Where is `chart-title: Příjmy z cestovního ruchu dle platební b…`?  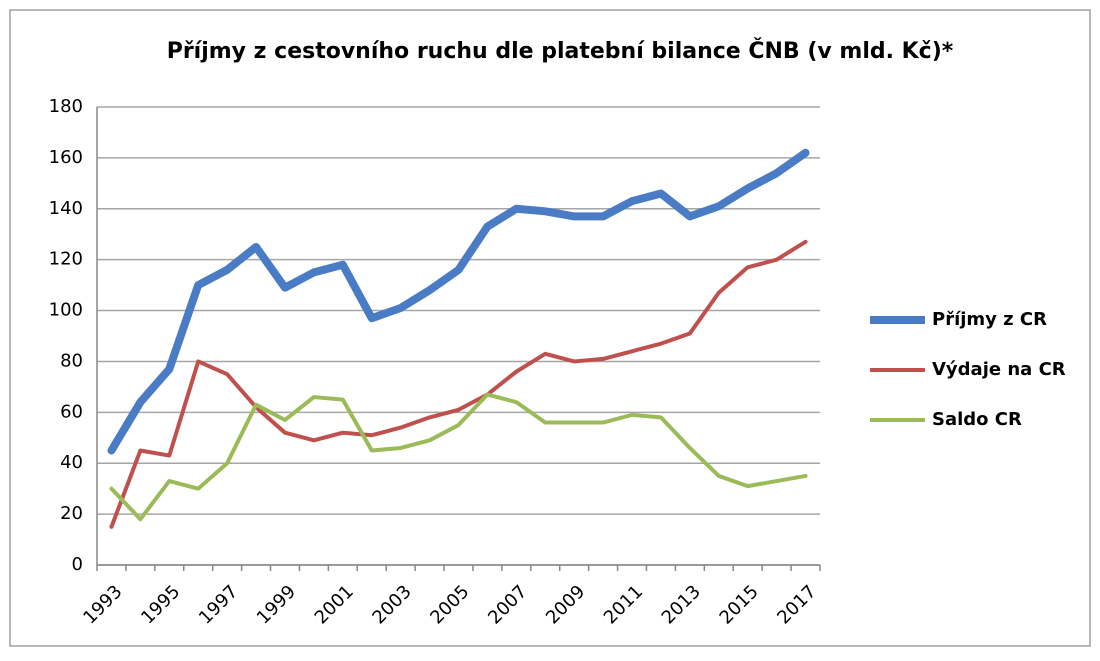
chart-title: Příjmy z cestovního ruchu dle platební b… is located at coordinates (560, 51).